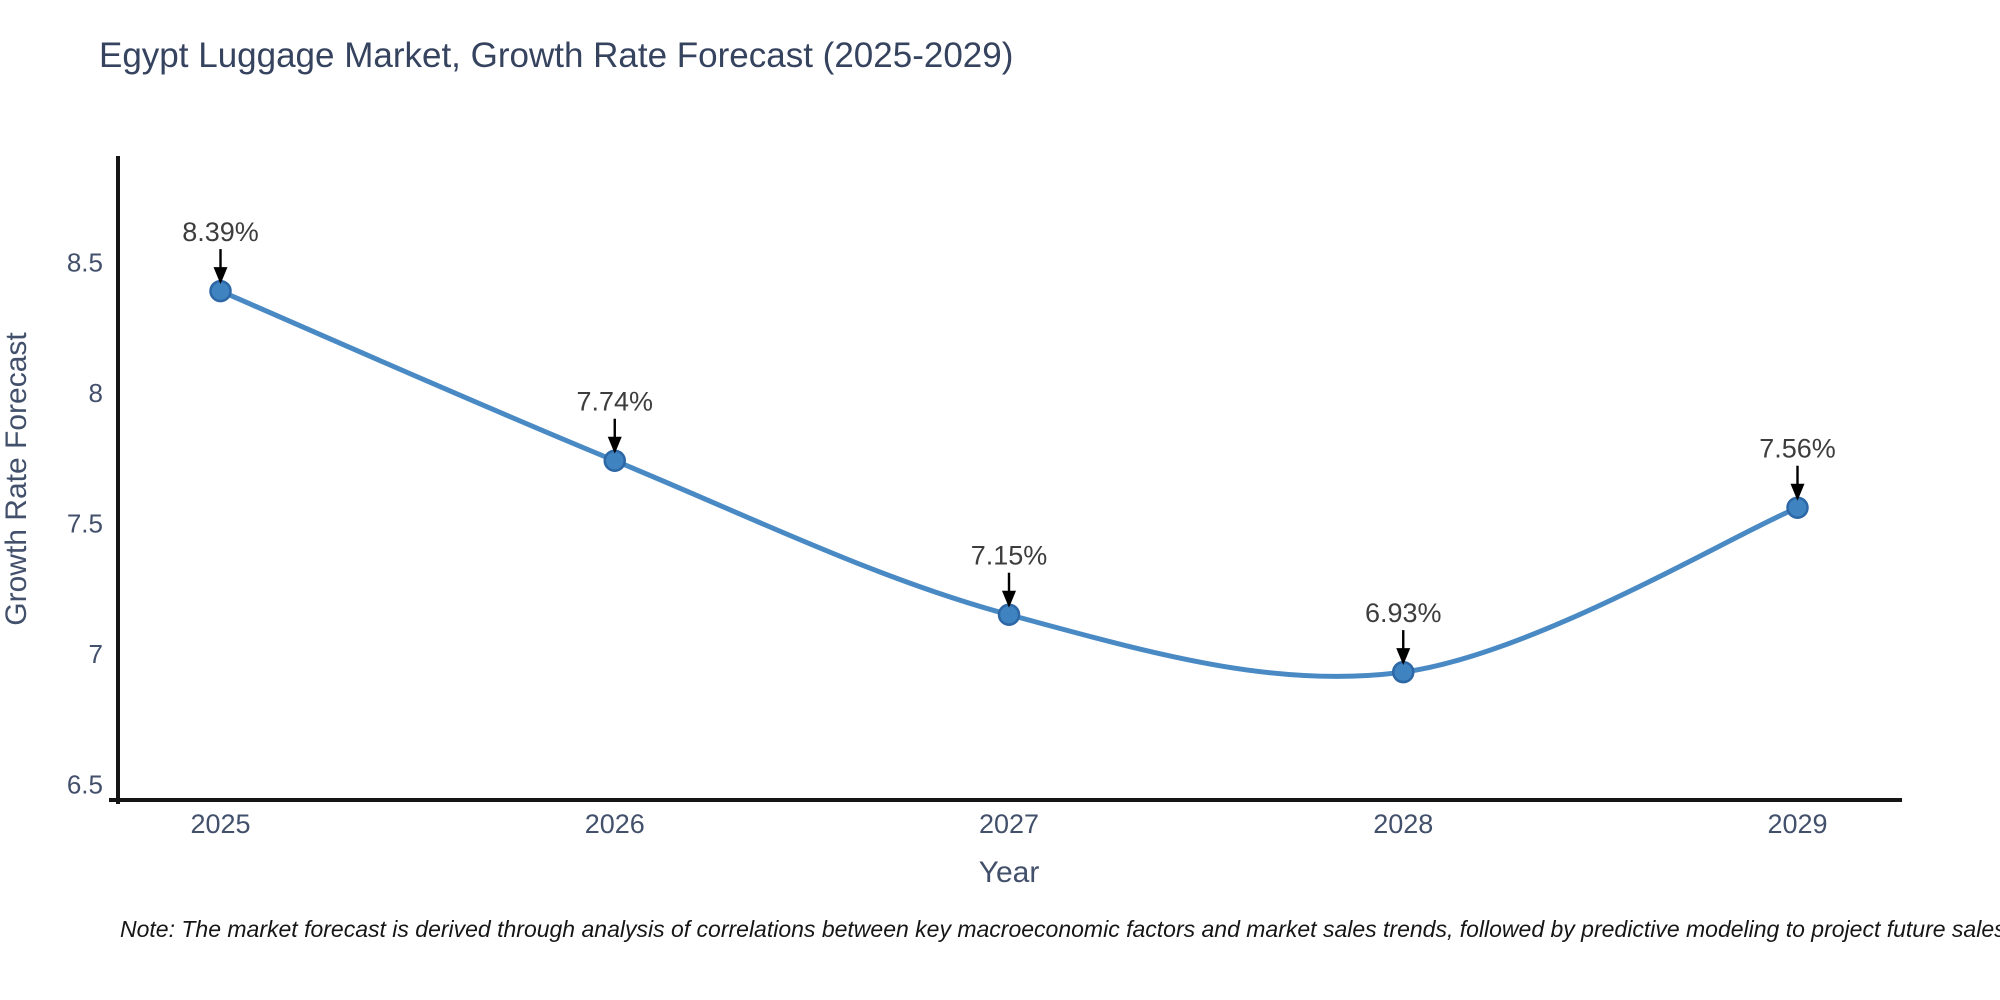  What do you see at coordinates (220, 232) in the screenshot?
I see `point-value-label: 8.39%` at bounding box center [220, 232].